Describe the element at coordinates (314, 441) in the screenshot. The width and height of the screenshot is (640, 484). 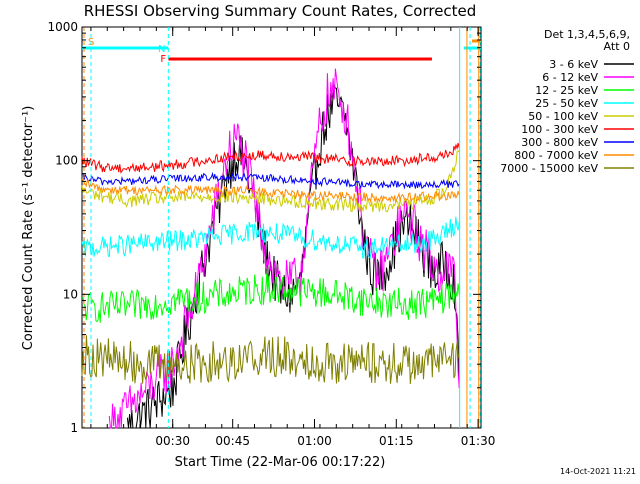
I see `x-tick-label: 01:00` at that location.